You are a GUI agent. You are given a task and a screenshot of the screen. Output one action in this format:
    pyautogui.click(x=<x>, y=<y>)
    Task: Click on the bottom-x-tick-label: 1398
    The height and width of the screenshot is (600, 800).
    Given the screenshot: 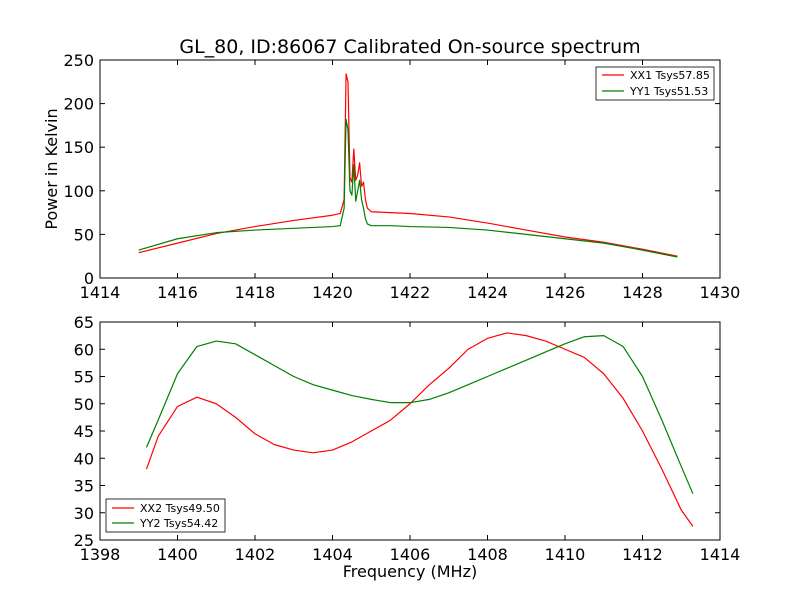 What is the action you would take?
    pyautogui.click(x=100, y=554)
    